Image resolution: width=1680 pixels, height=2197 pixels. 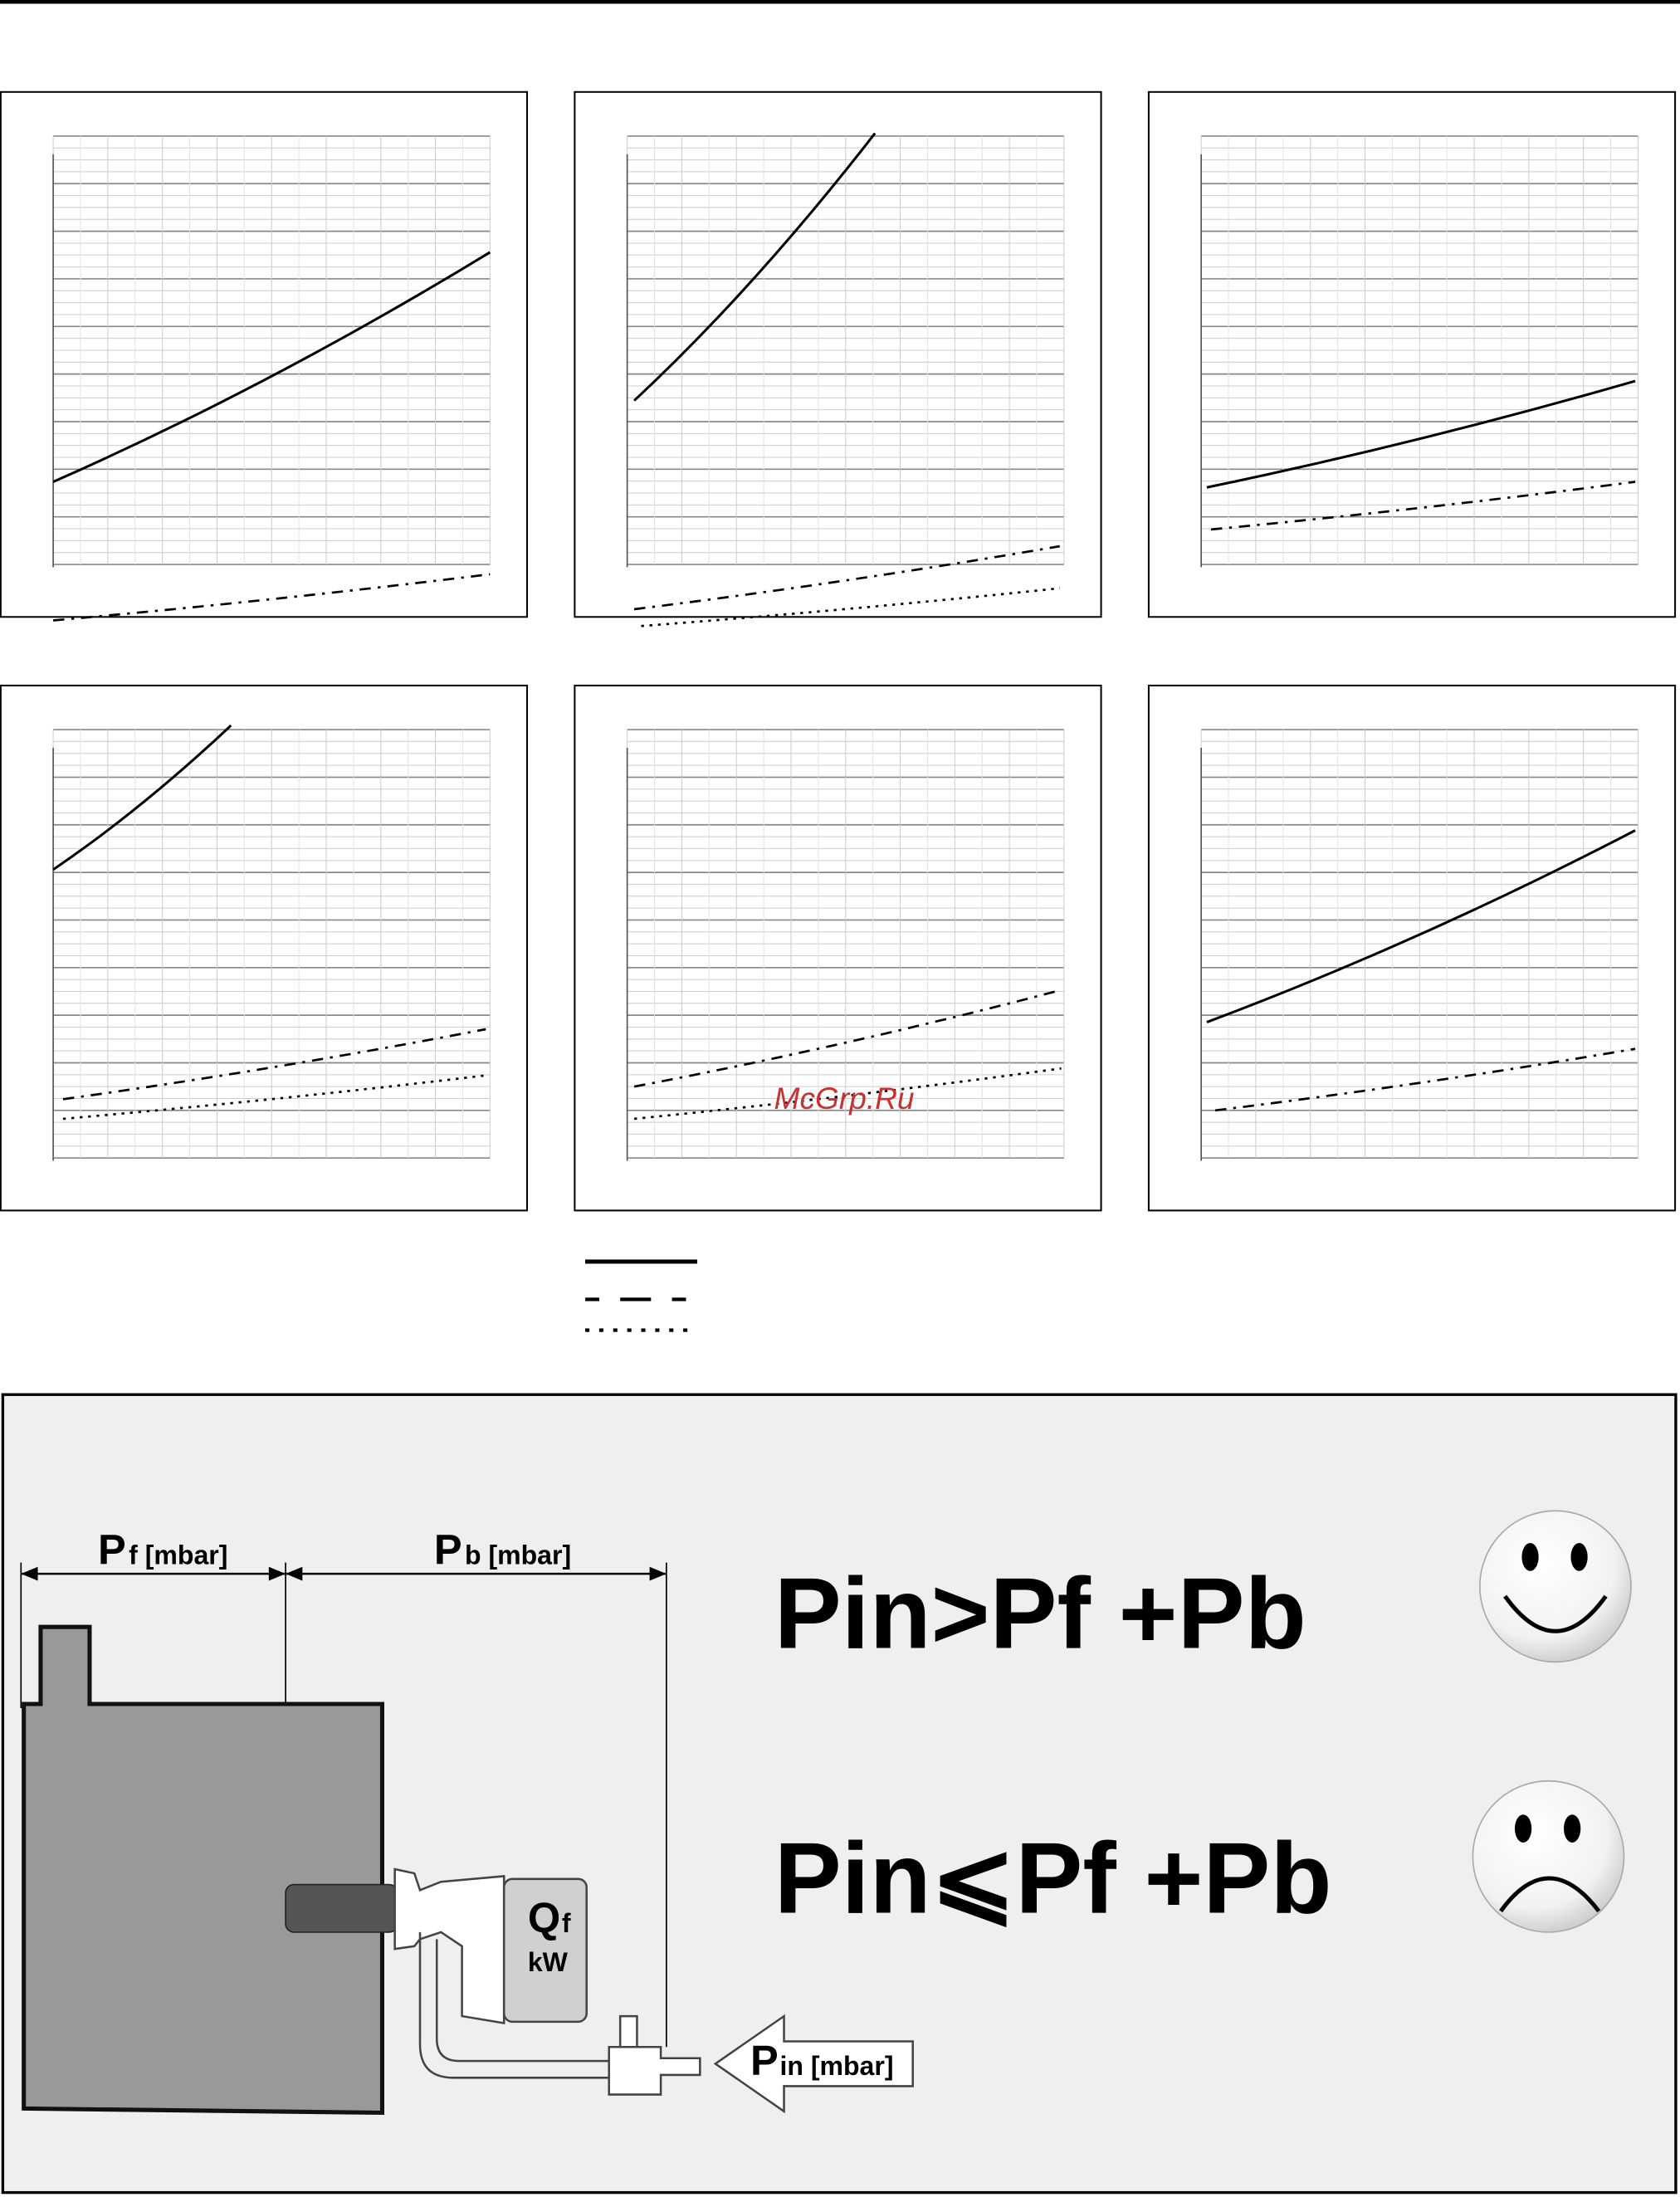 I want to click on happy-face, so click(x=1555, y=1586).